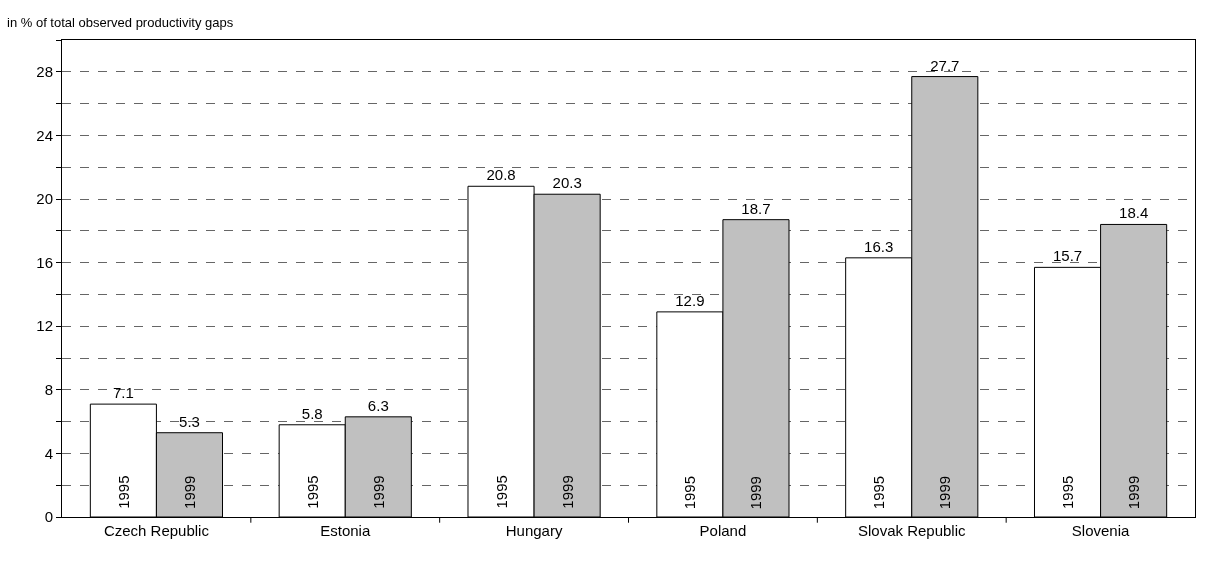 The width and height of the screenshot is (1212, 588). I want to click on data-label: 15.7, so click(1067, 256).